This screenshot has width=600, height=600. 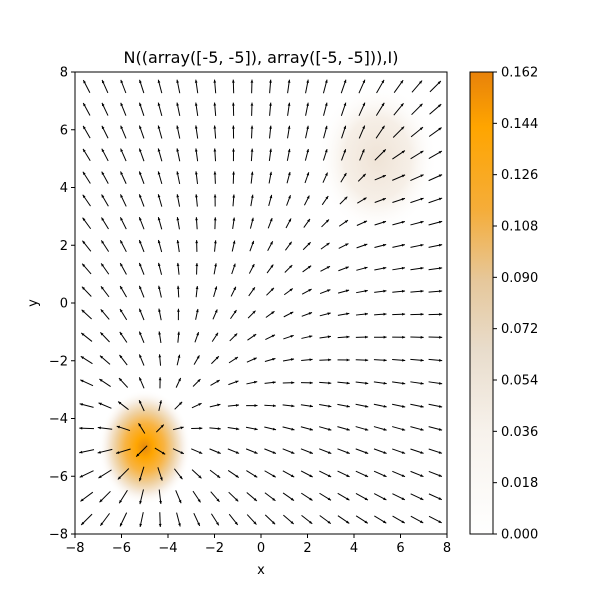 I want to click on colorbar-tick-label: 0.162, so click(x=519, y=73).